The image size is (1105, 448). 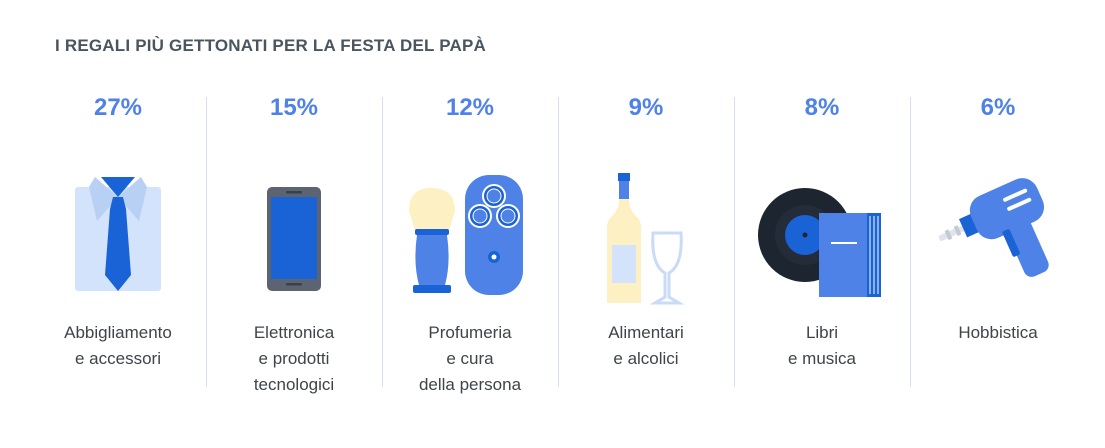 I want to click on category-label: Abbigliamento e accessori, so click(x=118, y=346).